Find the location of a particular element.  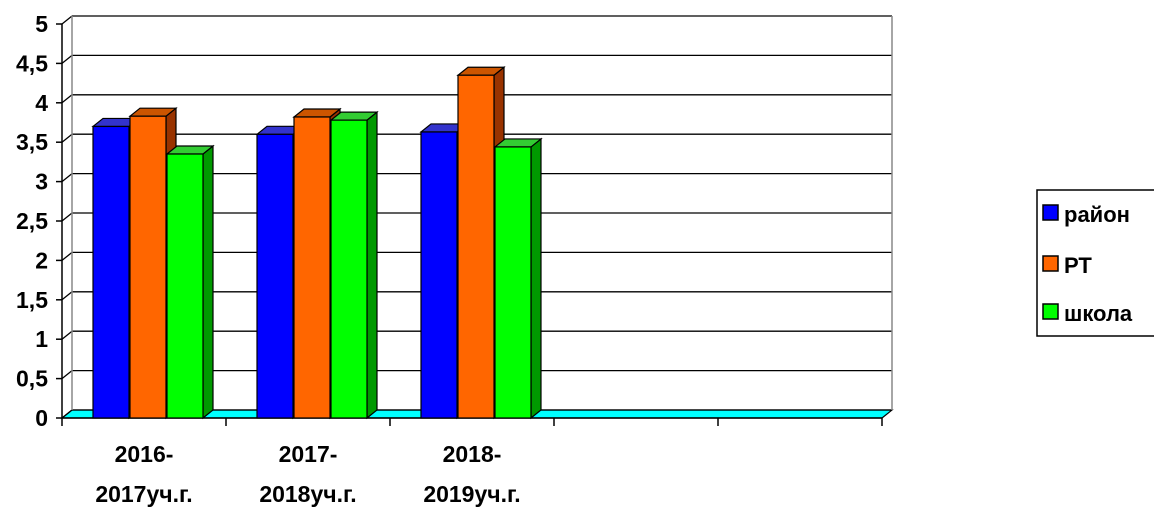

legend-label-rt: РТ is located at coordinates (1078, 265).